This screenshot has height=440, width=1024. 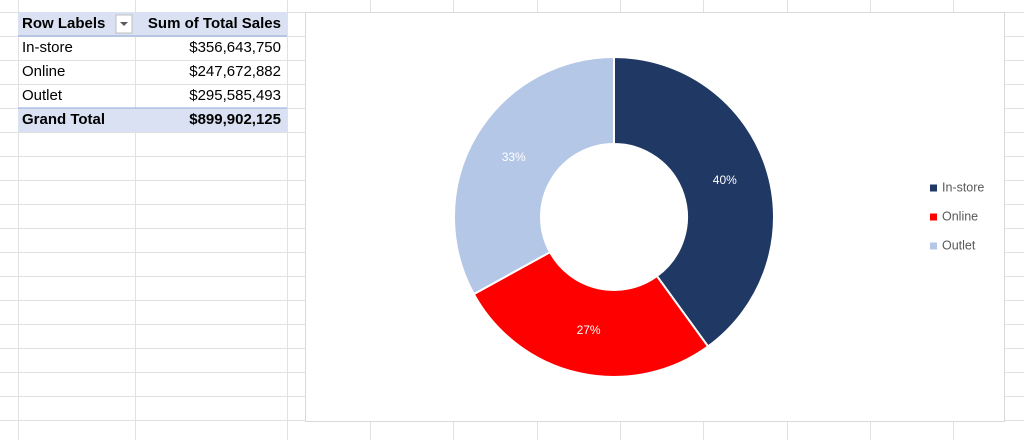 I want to click on row-value: $356,643,750, so click(x=235, y=47).